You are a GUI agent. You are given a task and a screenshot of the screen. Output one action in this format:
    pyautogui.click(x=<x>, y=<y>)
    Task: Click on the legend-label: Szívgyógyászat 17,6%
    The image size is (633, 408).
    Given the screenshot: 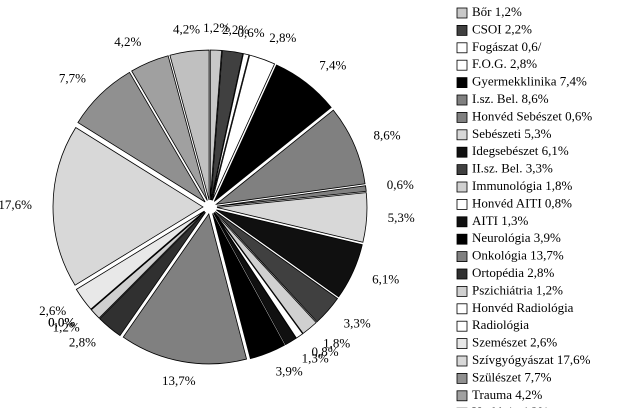 What is the action you would take?
    pyautogui.click(x=531, y=359)
    